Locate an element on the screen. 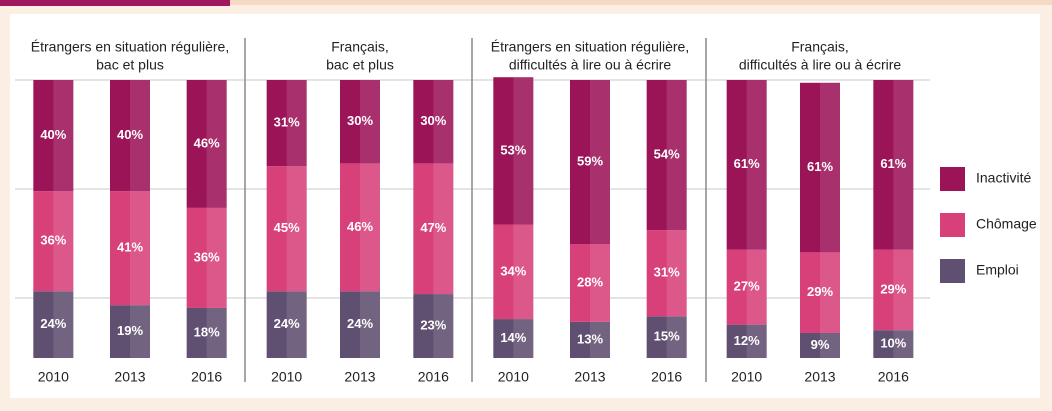  panel-title: Français, is located at coordinates (360, 47).